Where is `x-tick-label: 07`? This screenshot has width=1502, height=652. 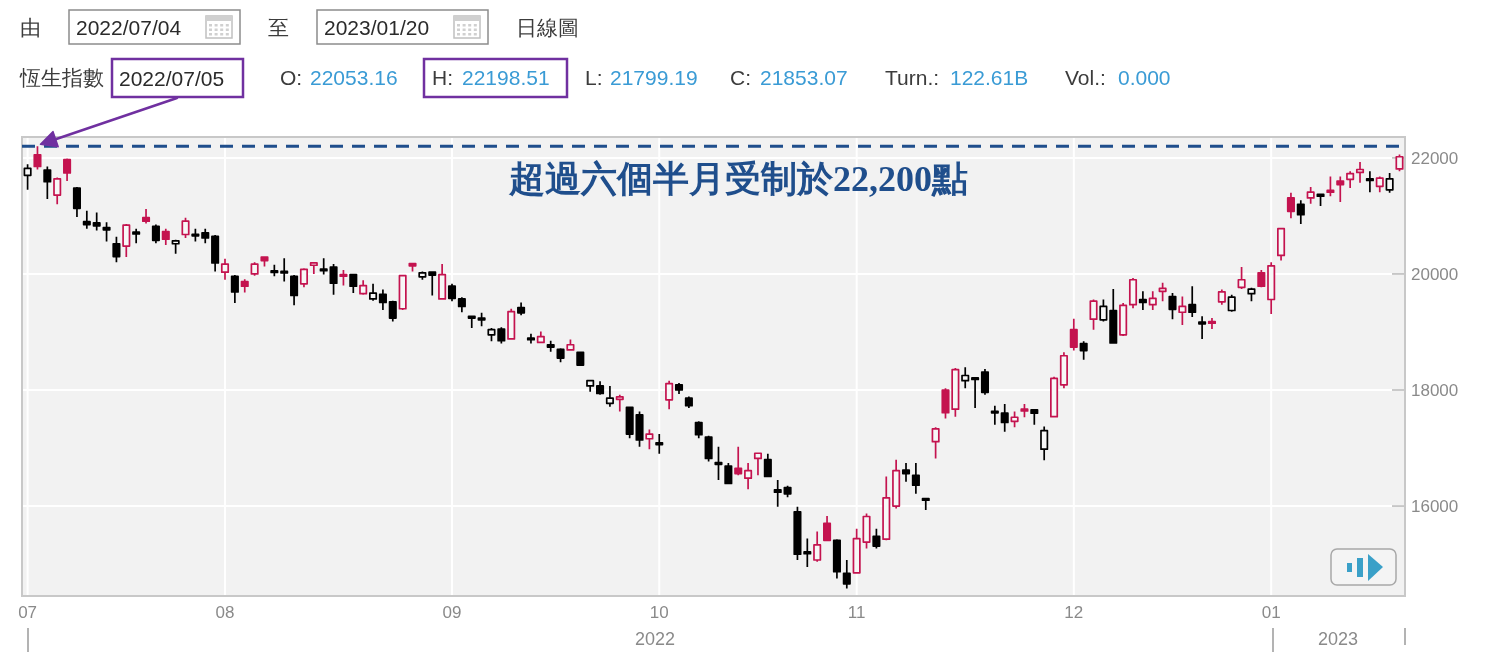
x-tick-label: 07 is located at coordinates (28, 612).